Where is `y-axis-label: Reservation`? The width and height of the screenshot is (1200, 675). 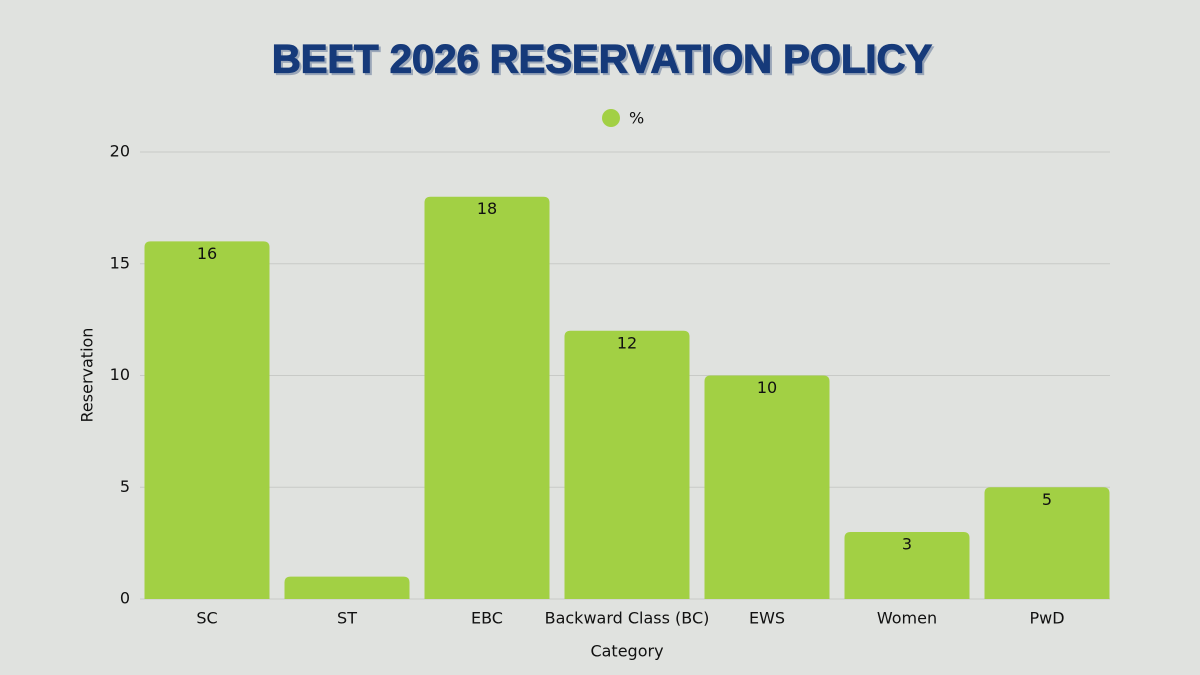
y-axis-label: Reservation is located at coordinates (87, 375).